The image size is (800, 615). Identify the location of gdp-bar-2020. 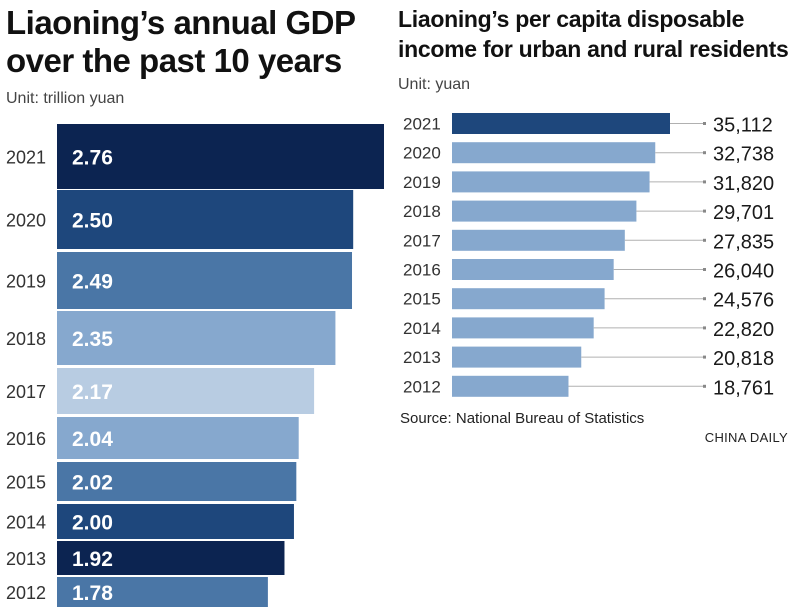
(205, 219).